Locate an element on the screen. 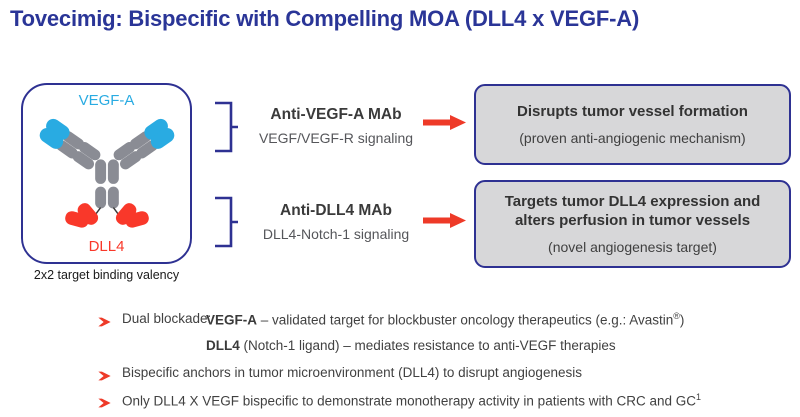 This screenshot has height=417, width=800. dll4-target-label: DLL4 is located at coordinates (106, 246).